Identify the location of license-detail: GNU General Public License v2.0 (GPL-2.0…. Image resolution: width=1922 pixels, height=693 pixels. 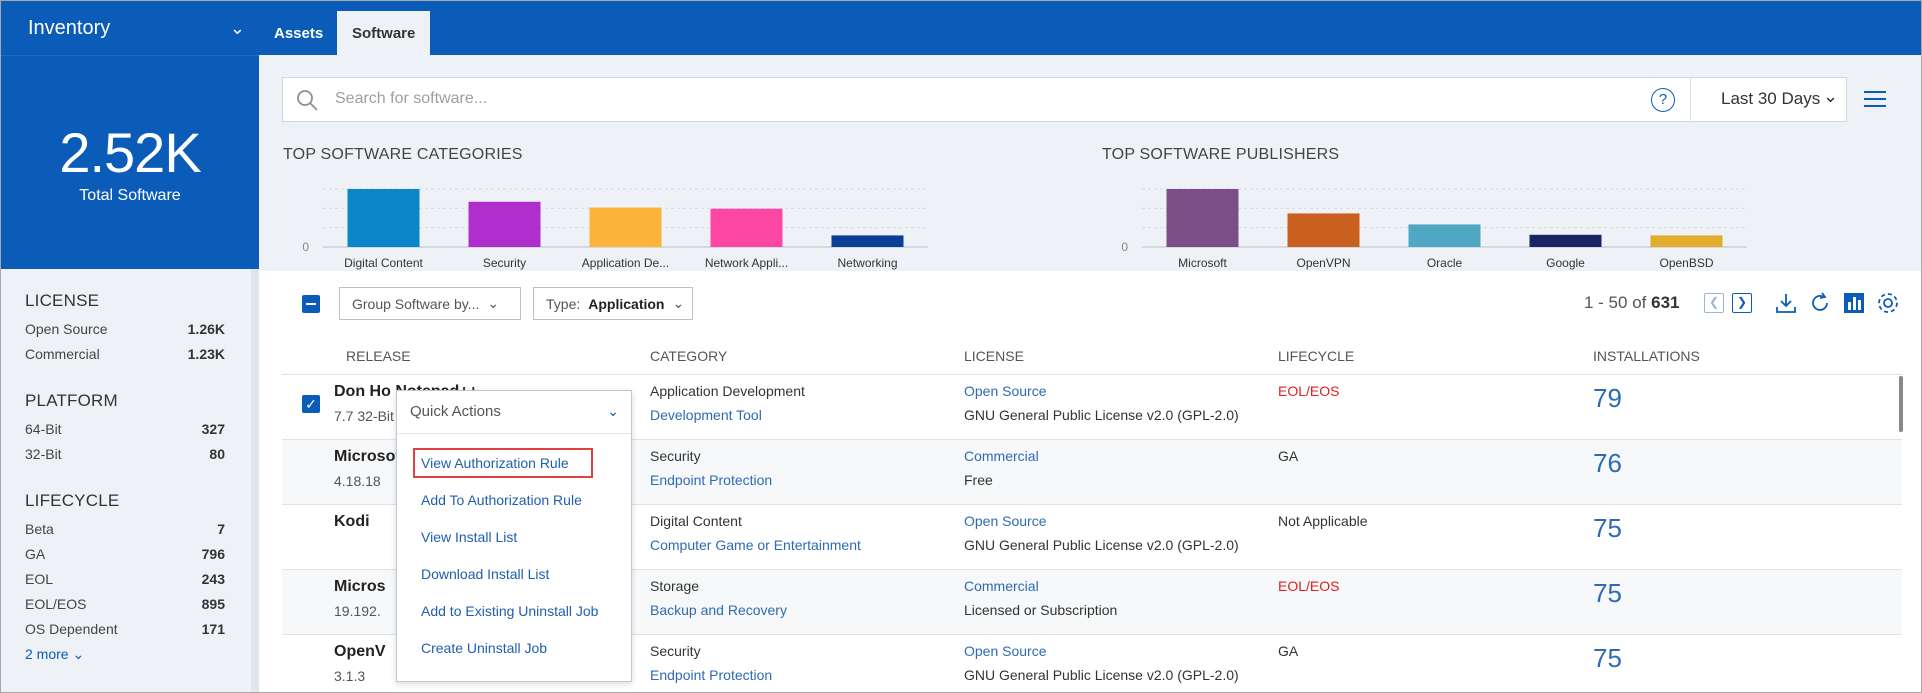
(1101, 415).